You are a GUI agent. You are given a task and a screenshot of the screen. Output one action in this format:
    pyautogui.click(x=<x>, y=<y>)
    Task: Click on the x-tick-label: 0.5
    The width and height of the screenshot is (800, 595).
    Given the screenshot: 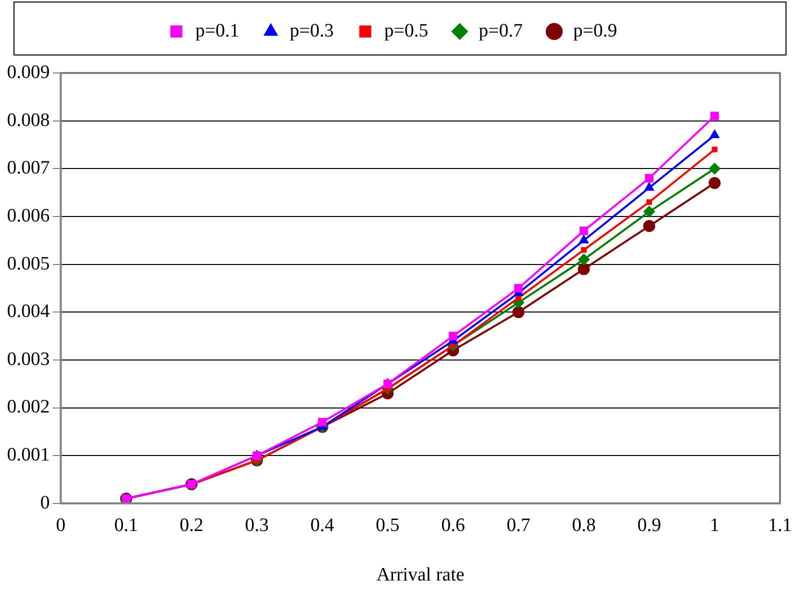 What is the action you would take?
    pyautogui.click(x=388, y=525)
    